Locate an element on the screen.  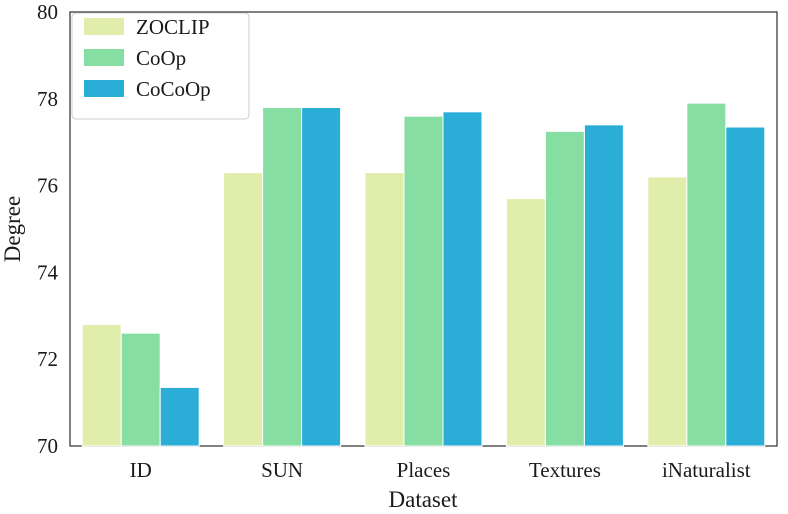
bar-coop-textures is located at coordinates (564, 288).